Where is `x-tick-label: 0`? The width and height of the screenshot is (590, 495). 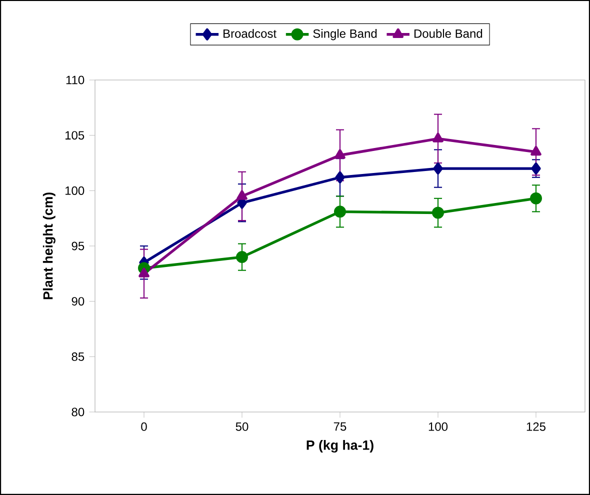
x-tick-label: 0 is located at coordinates (144, 426).